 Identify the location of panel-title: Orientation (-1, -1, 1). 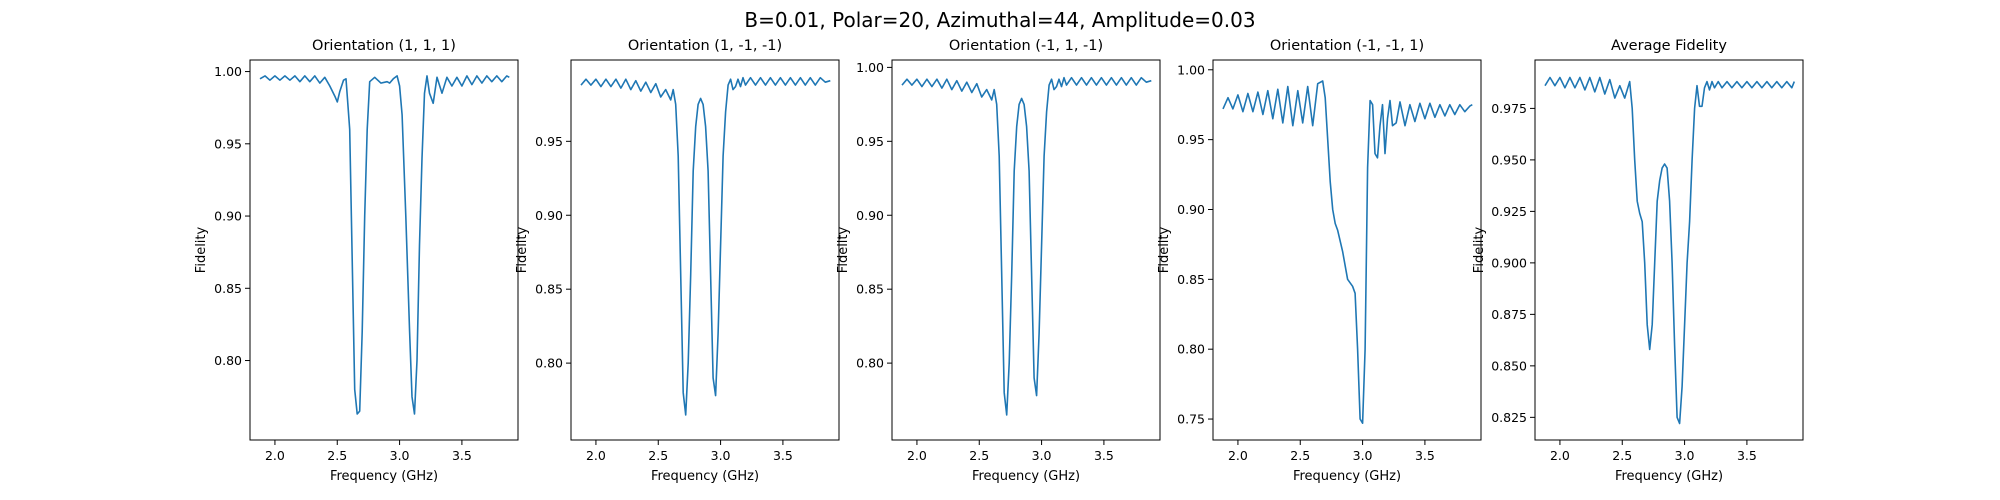
(1347, 46).